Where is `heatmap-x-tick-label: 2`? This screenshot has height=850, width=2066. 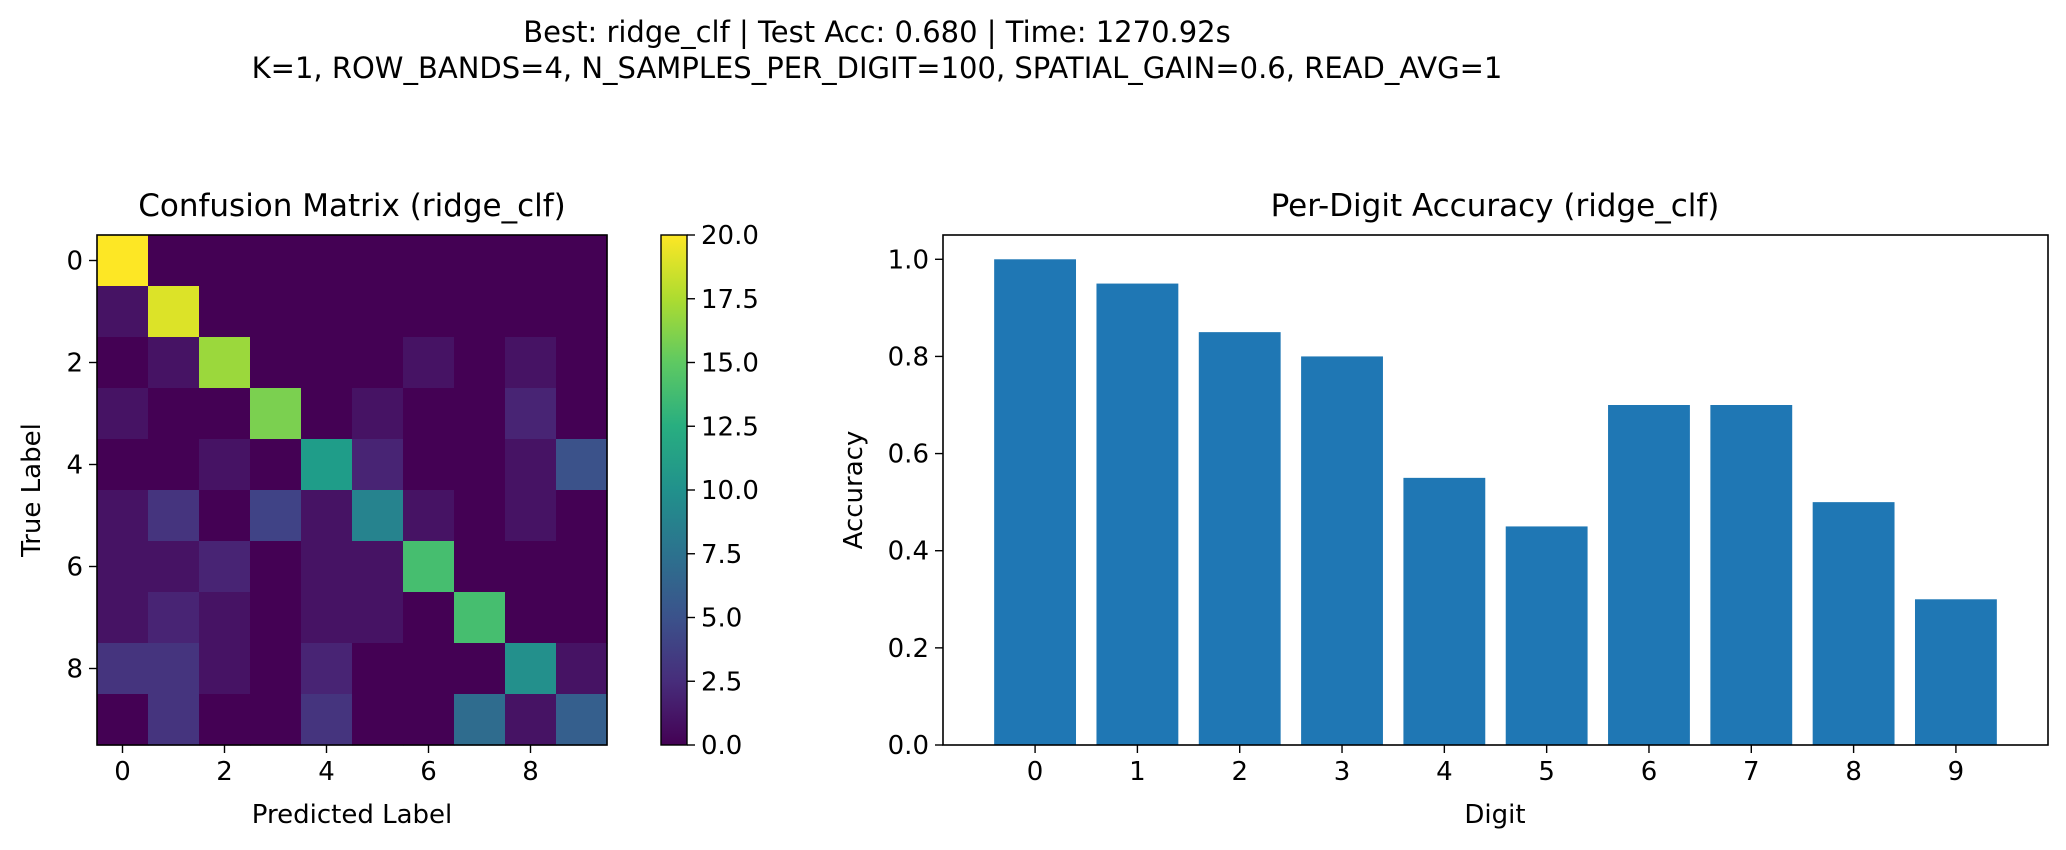 heatmap-x-tick-label: 2 is located at coordinates (224, 772).